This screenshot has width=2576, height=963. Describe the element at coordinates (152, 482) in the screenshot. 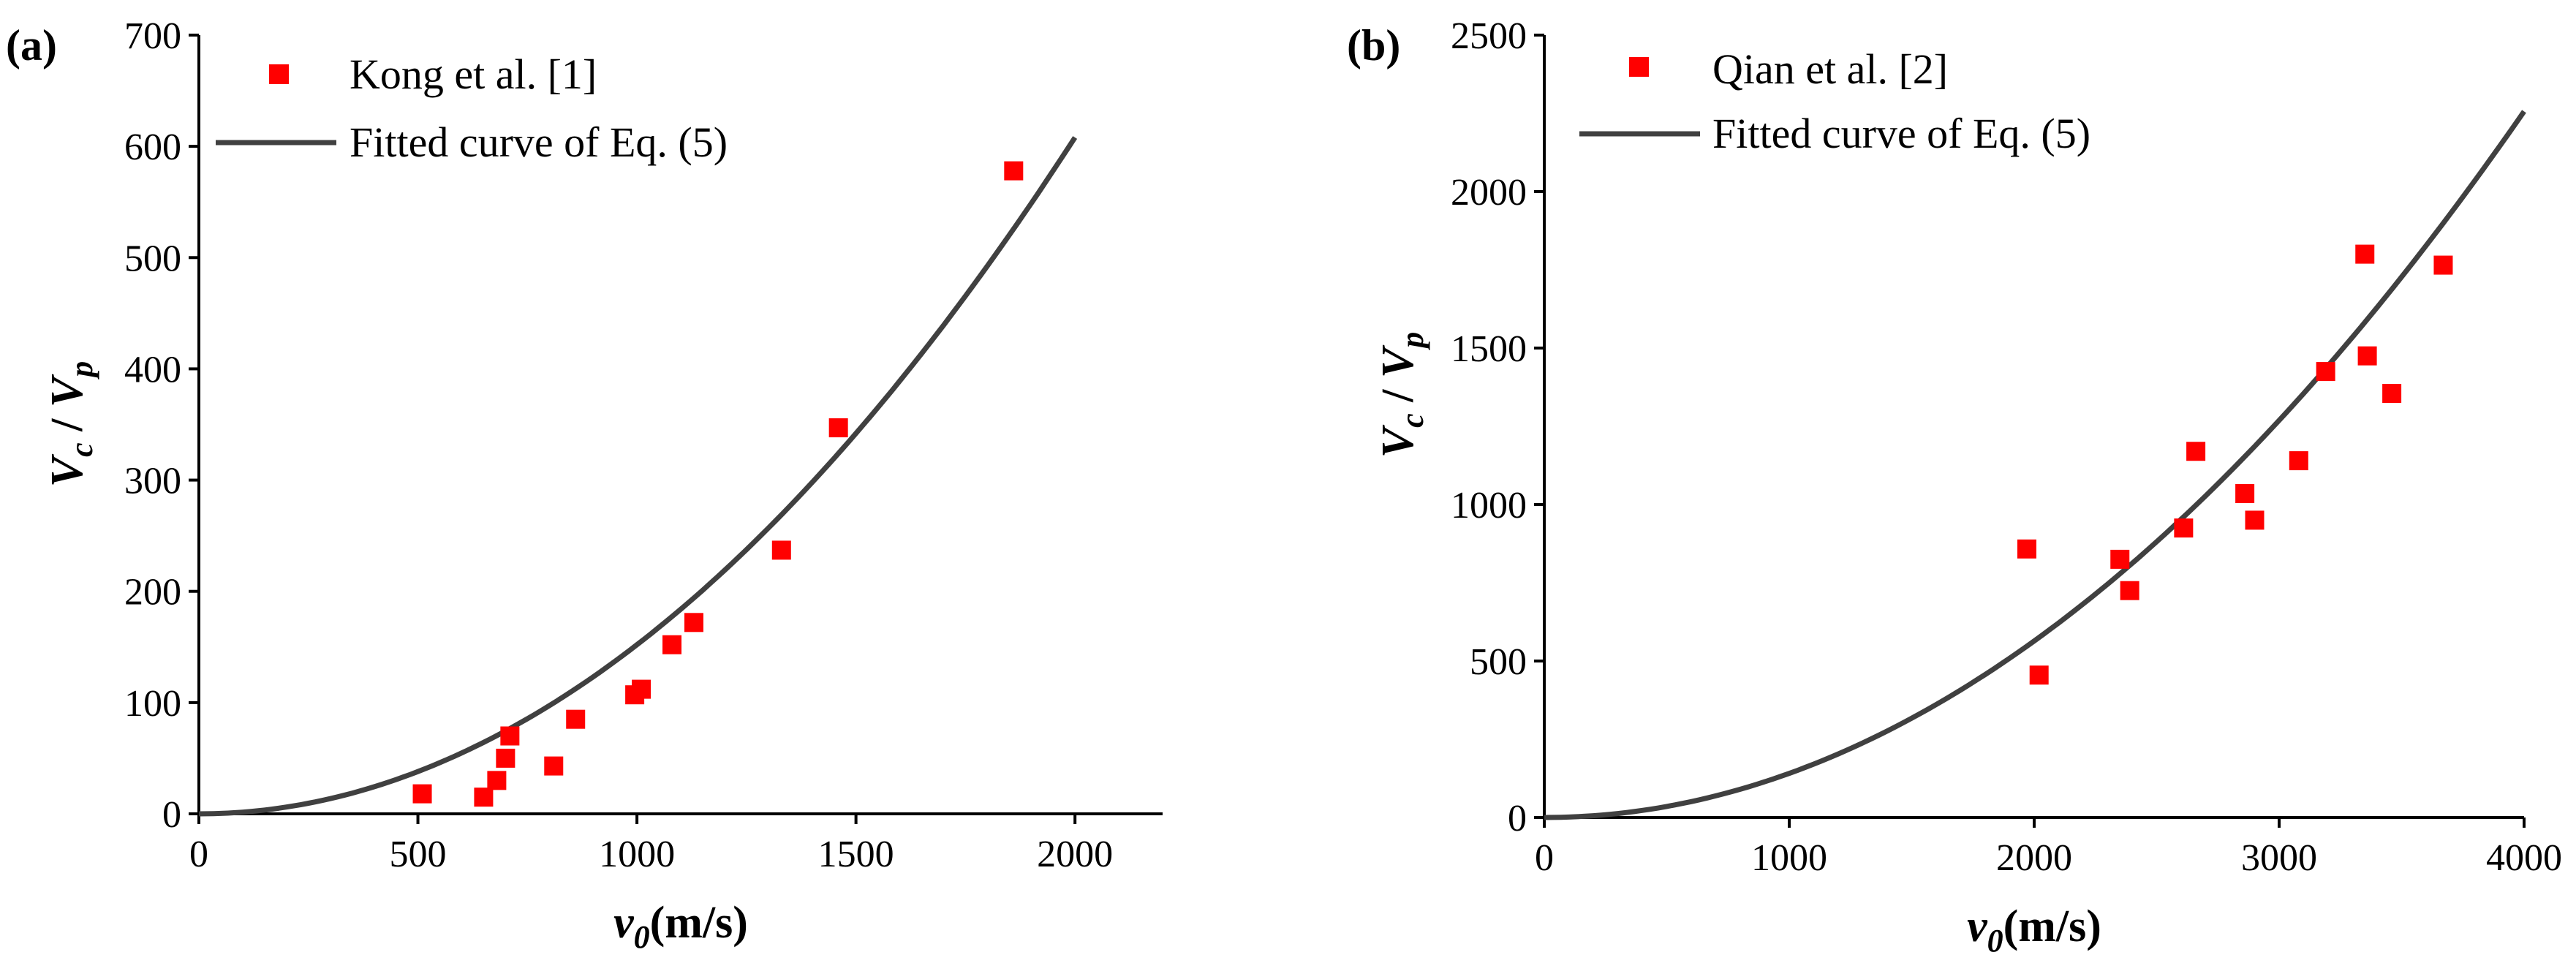

I see `y-tick-label-a: 300` at that location.